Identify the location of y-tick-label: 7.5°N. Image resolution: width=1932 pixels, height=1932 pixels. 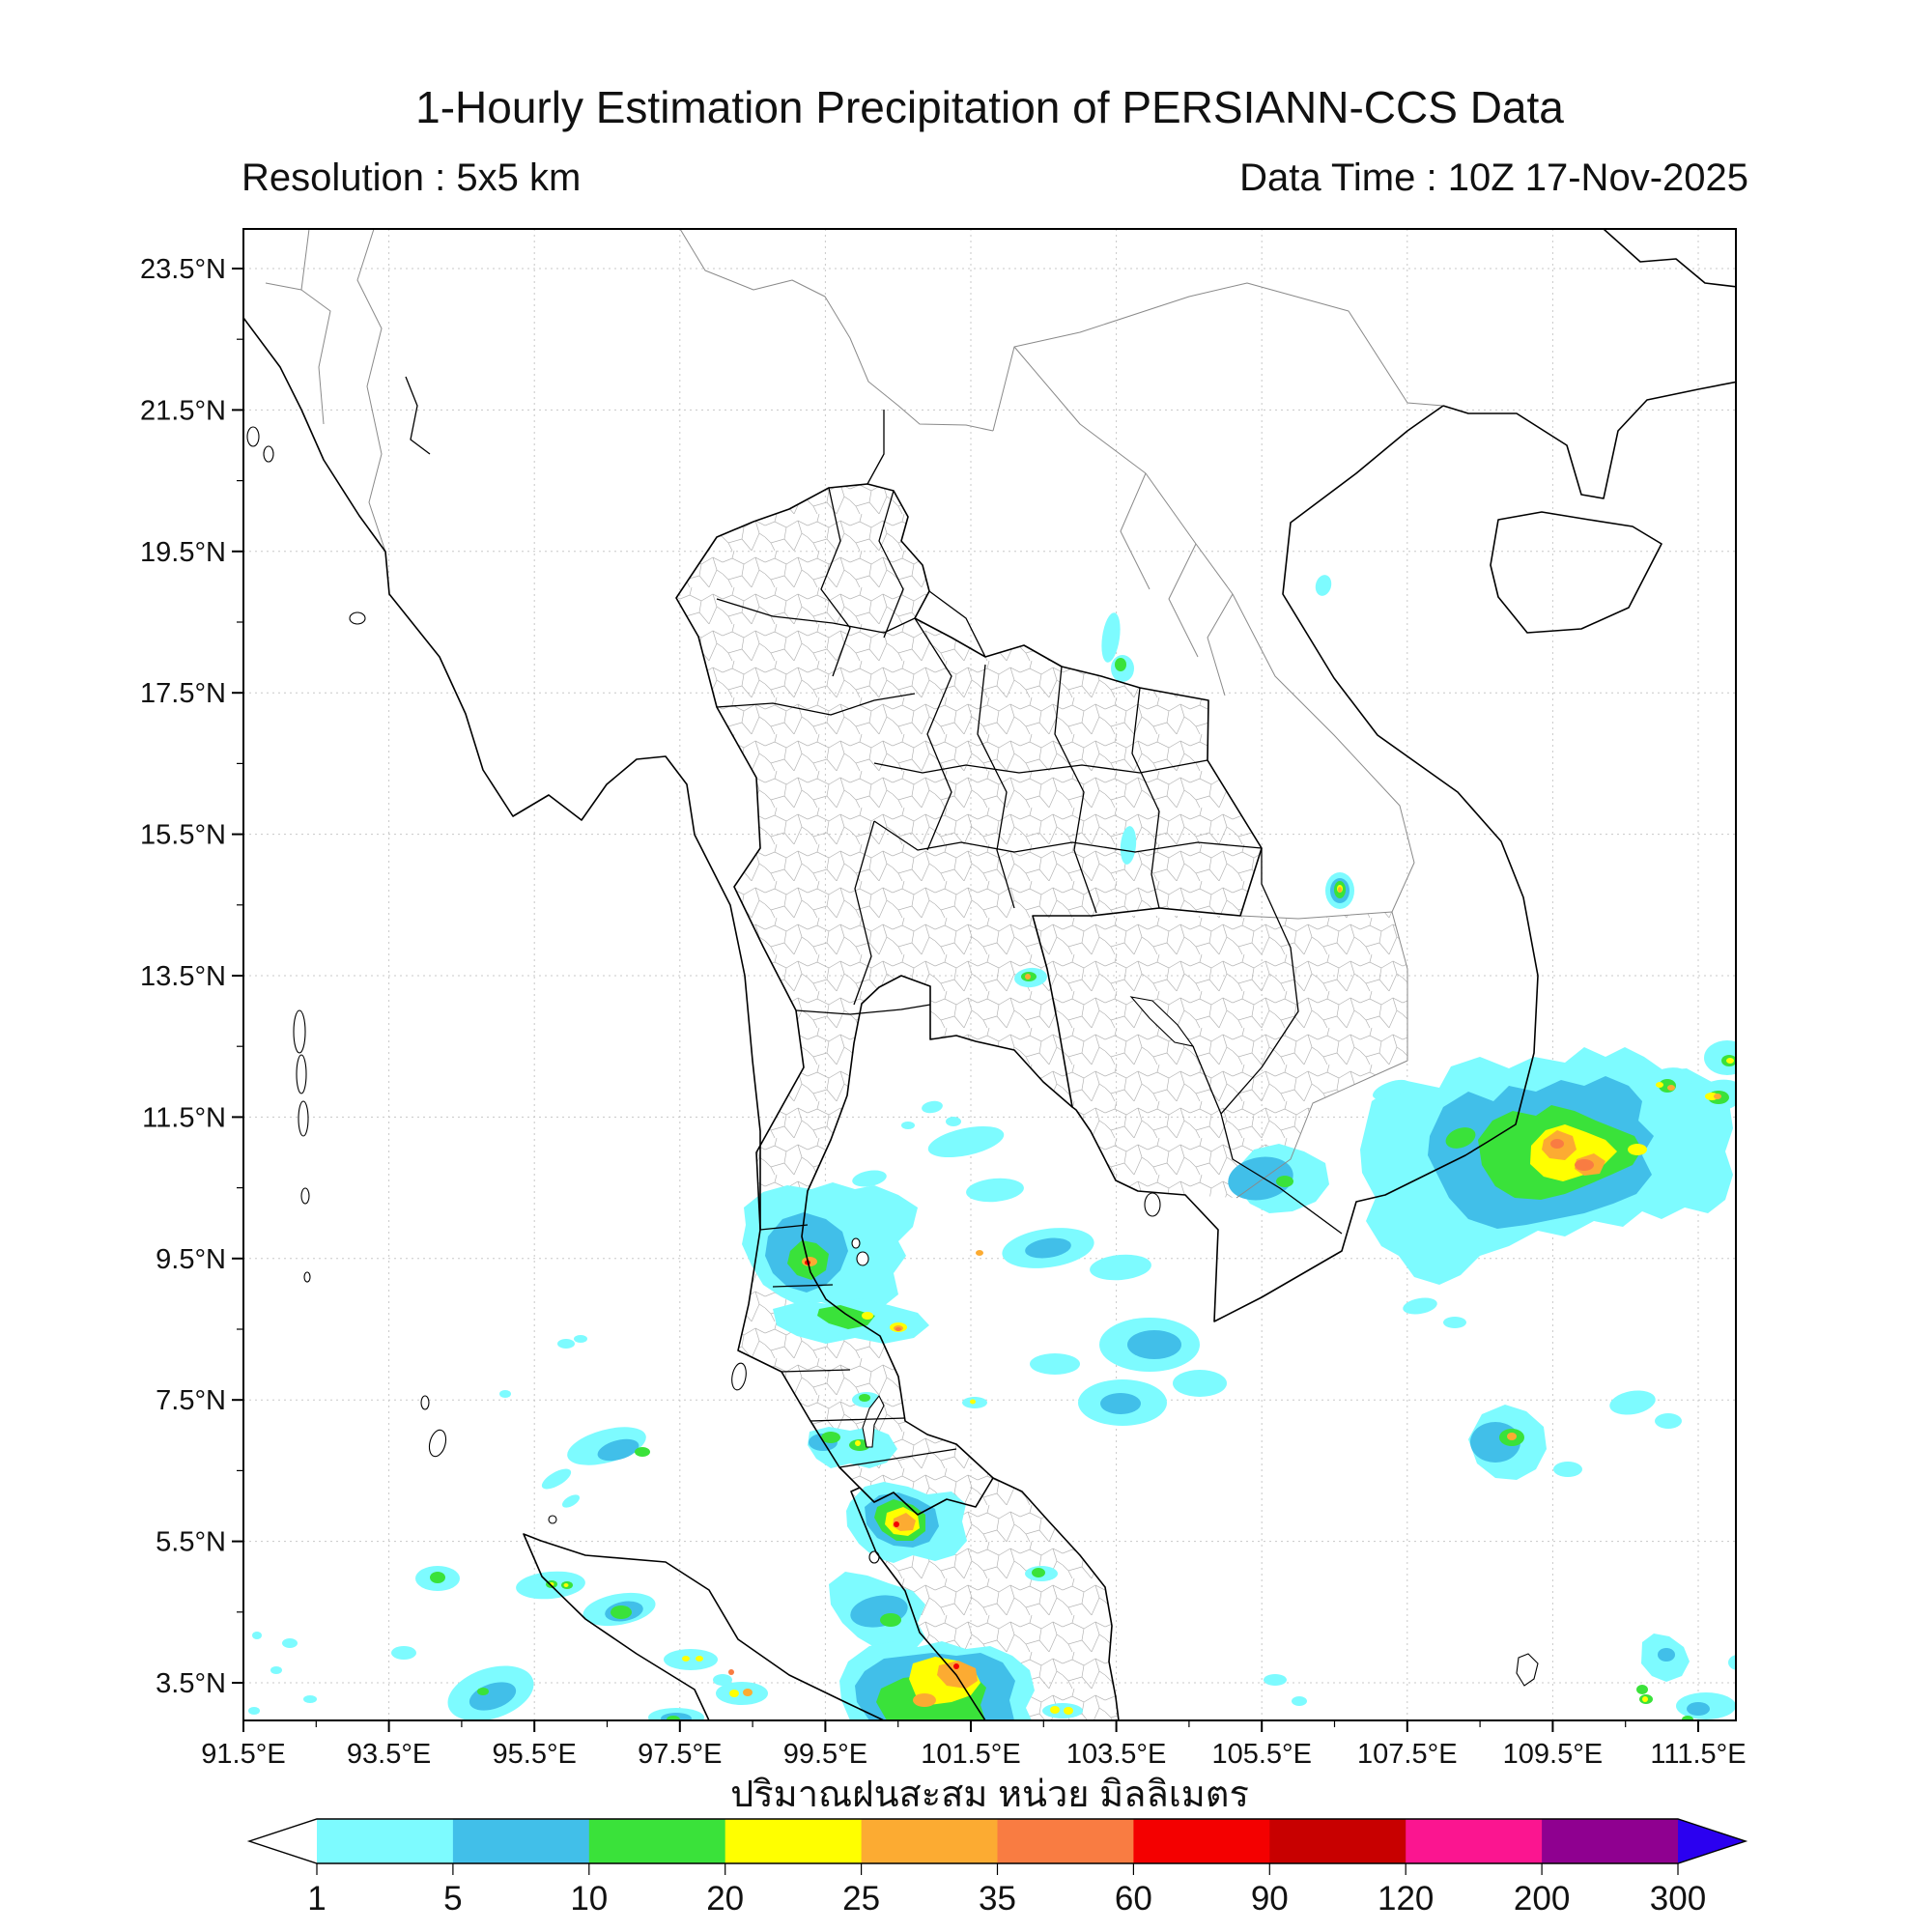
(191, 1400).